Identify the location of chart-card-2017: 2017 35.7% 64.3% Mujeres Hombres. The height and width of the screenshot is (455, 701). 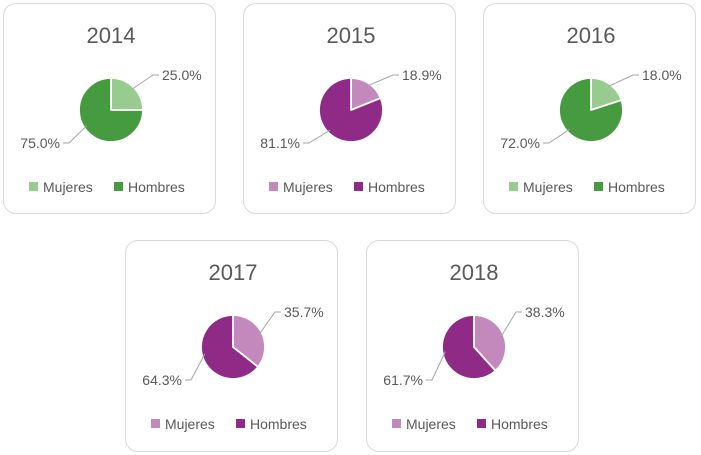
(231, 346).